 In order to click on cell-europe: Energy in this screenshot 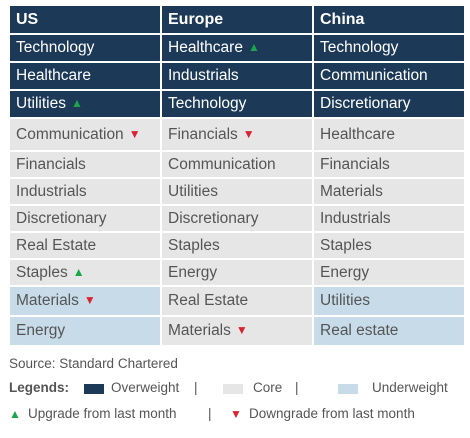, I will do `click(237, 273)`.